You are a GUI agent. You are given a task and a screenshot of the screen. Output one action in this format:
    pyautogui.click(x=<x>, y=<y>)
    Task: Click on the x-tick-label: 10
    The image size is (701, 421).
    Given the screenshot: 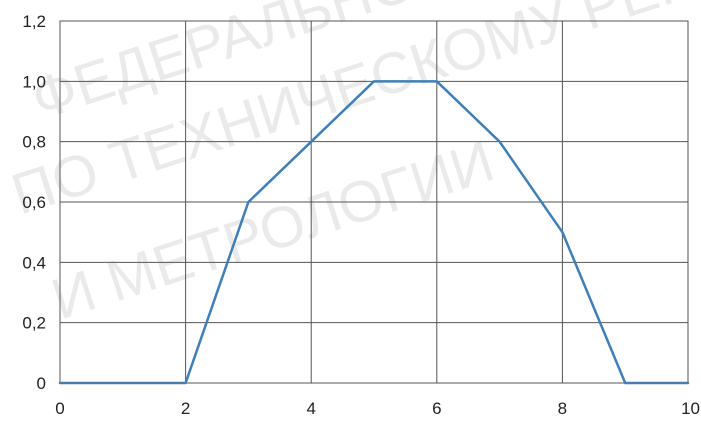 What is the action you would take?
    pyautogui.click(x=690, y=408)
    